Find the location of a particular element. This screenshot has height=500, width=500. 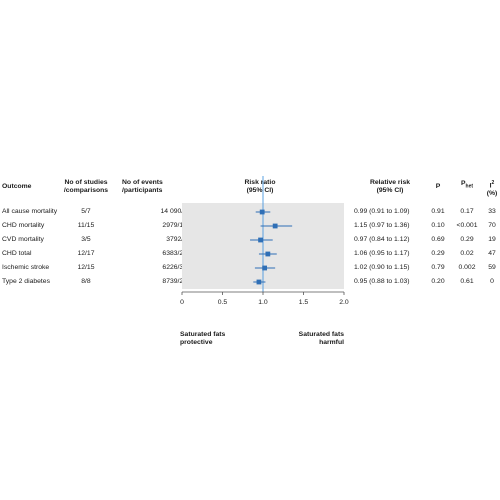

label-protective: Saturated fats protective is located at coordinates (202, 339).